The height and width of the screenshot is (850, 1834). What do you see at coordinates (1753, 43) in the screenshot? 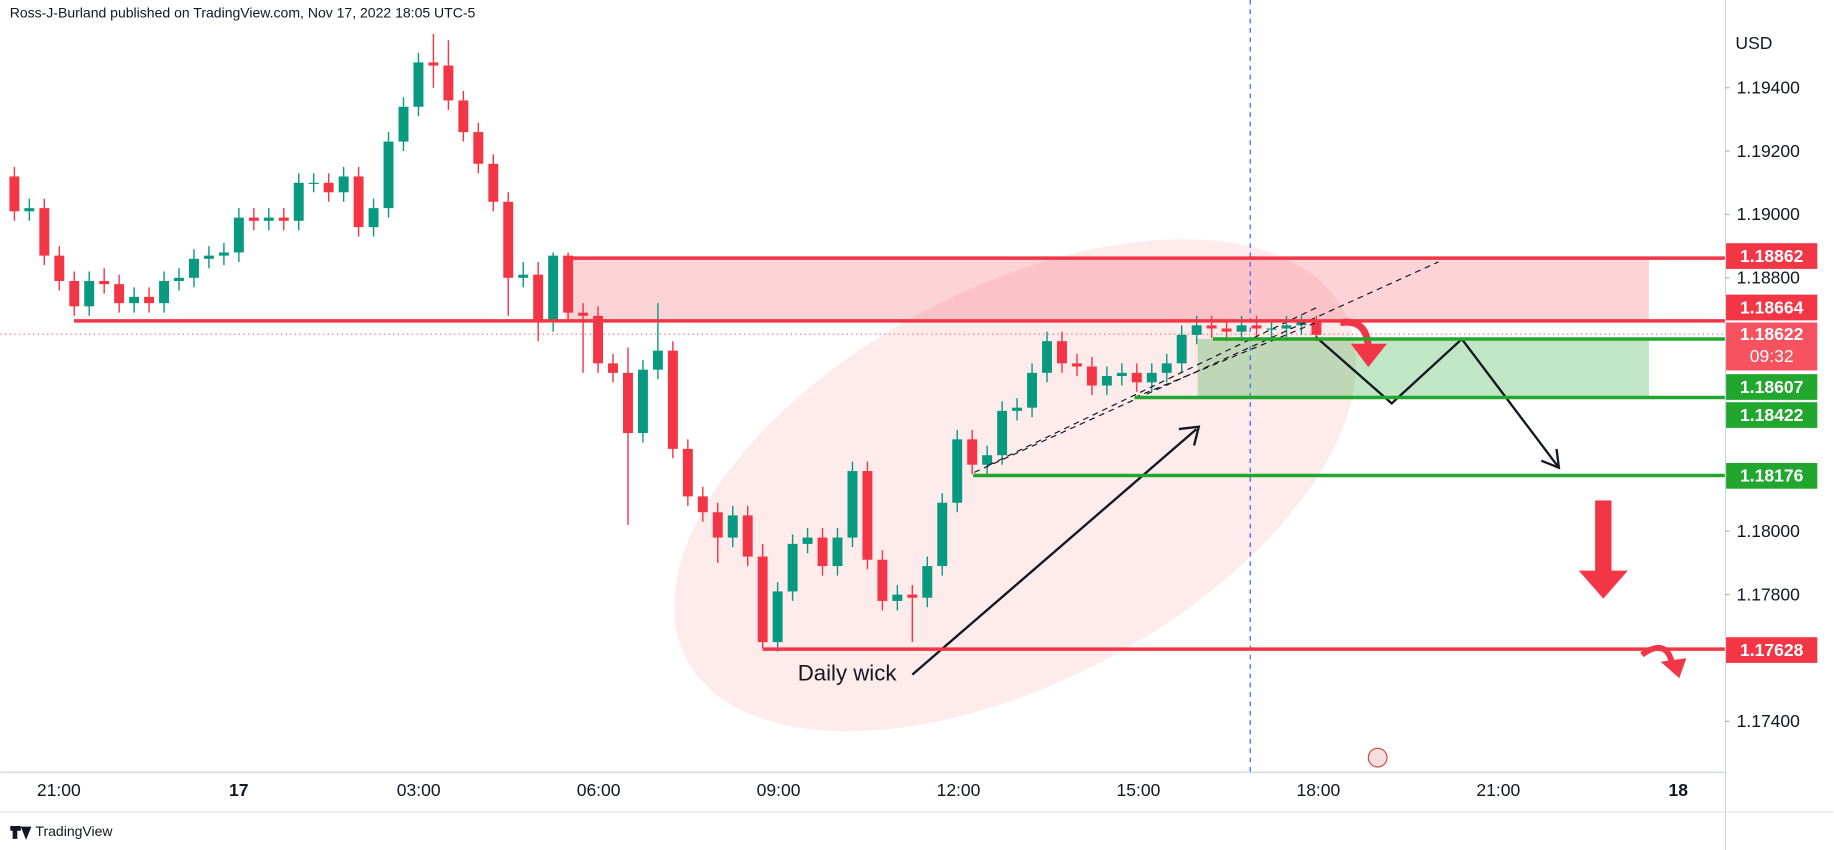
I see `currency: USD` at bounding box center [1753, 43].